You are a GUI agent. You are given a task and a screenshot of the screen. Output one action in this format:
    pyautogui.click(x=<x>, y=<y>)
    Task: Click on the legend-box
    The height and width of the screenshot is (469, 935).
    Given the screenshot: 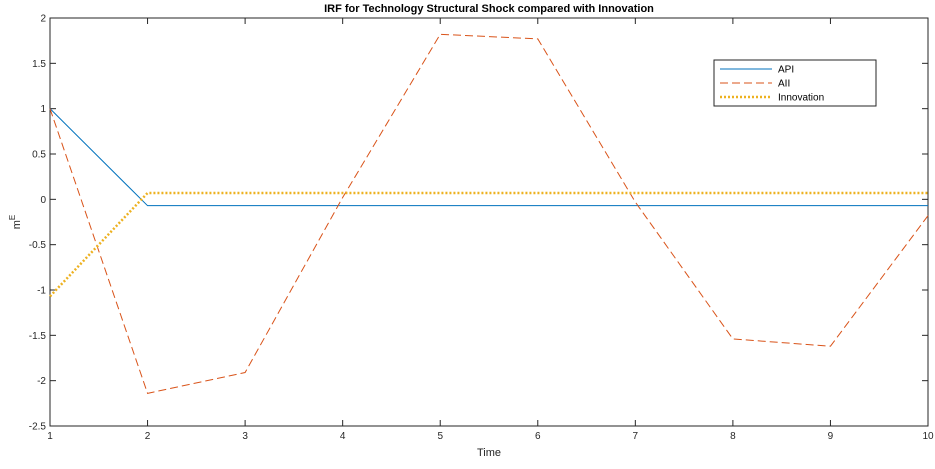 What is the action you would take?
    pyautogui.click(x=795, y=83)
    